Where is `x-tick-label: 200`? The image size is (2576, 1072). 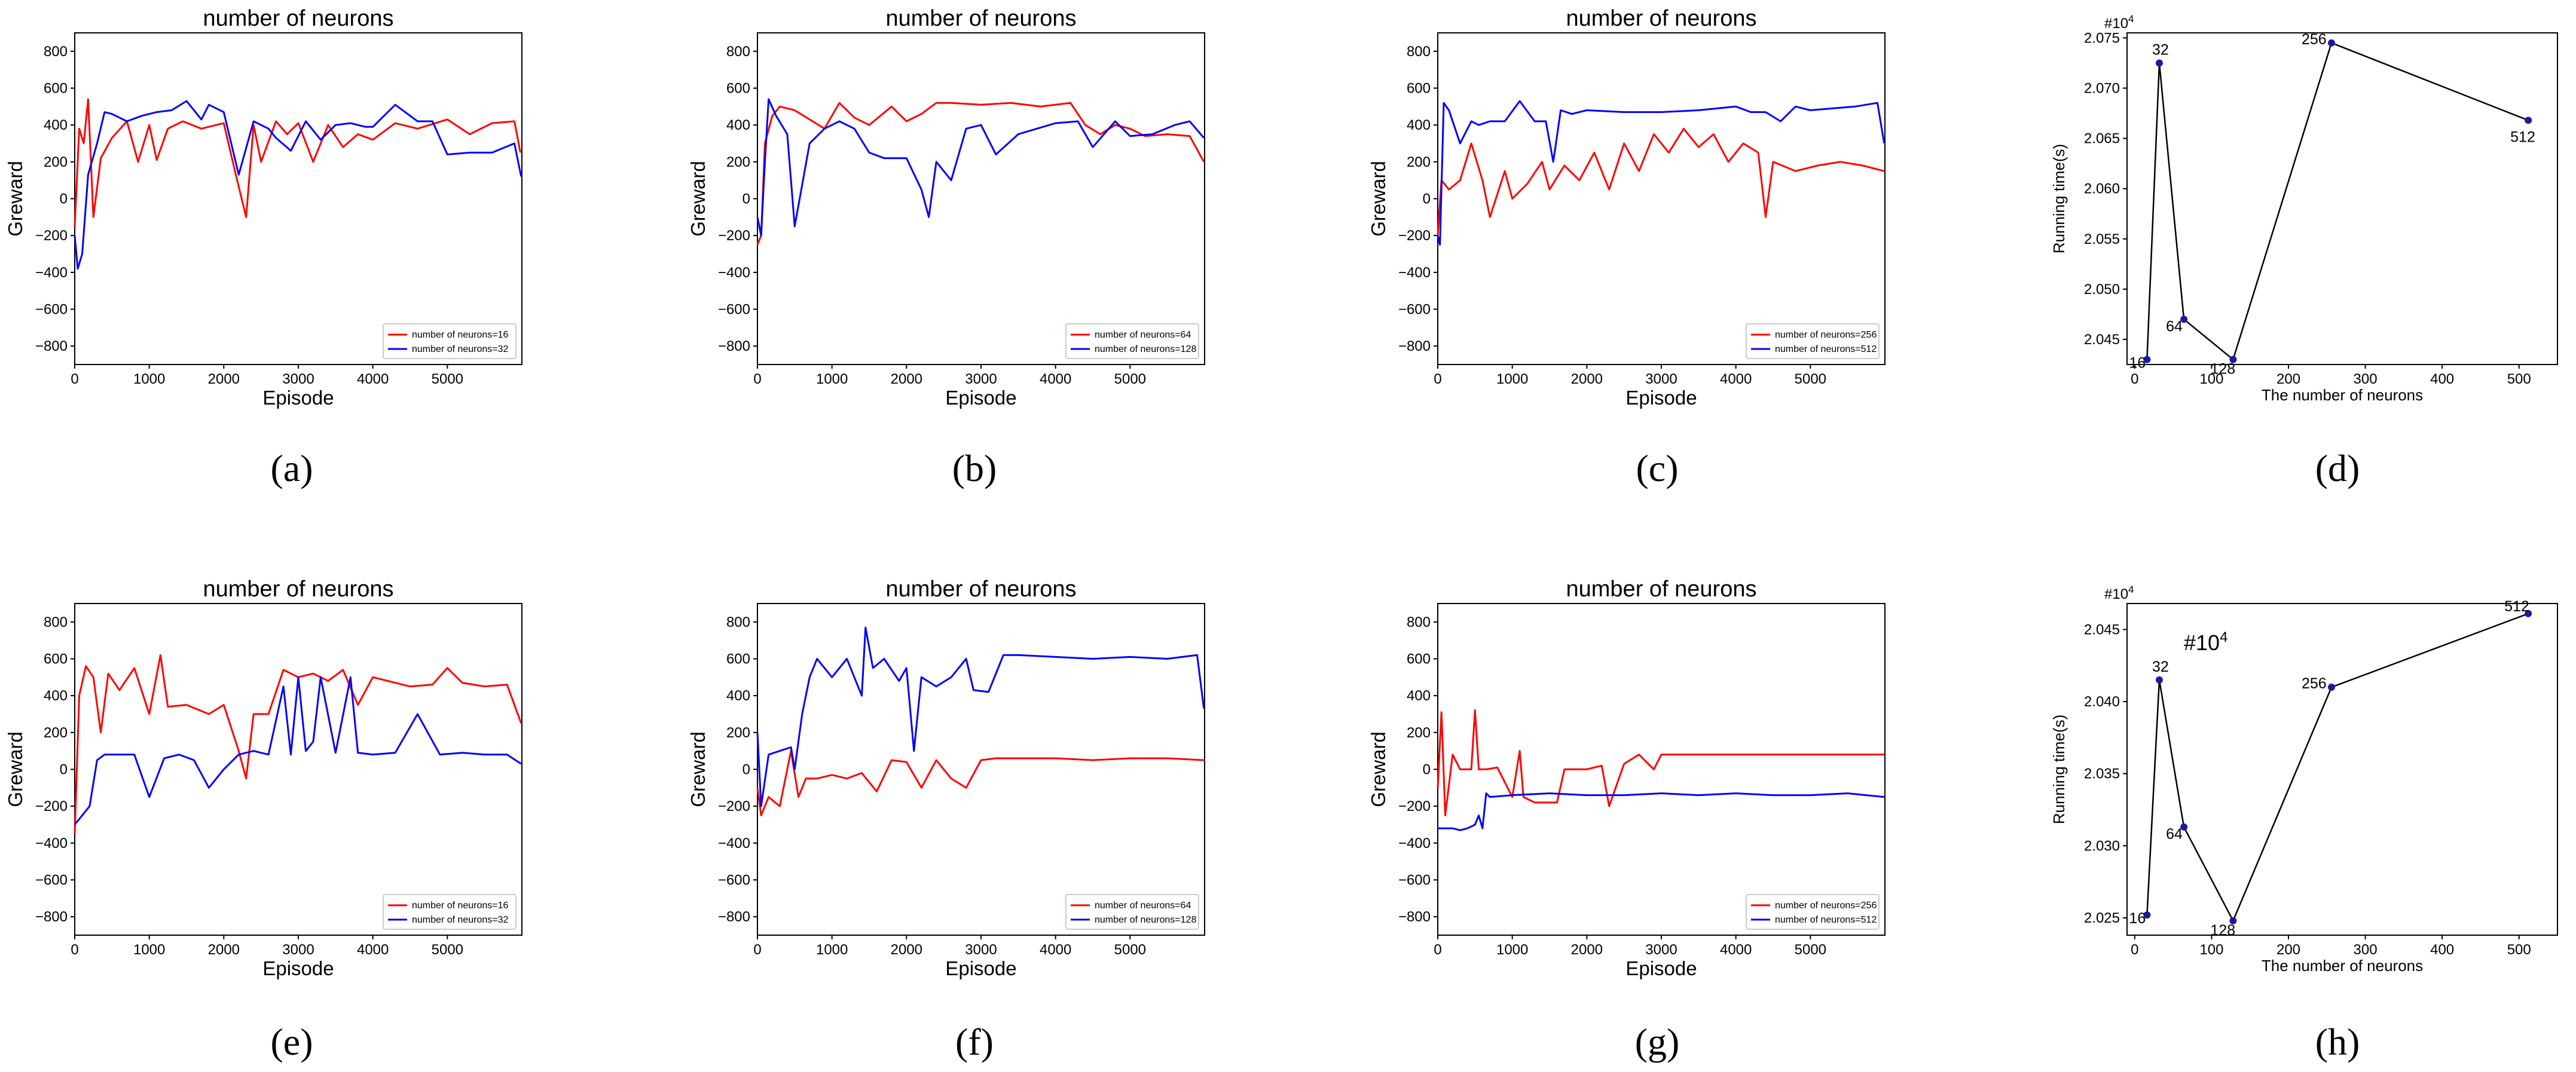
x-tick-label: 200 is located at coordinates (2288, 950).